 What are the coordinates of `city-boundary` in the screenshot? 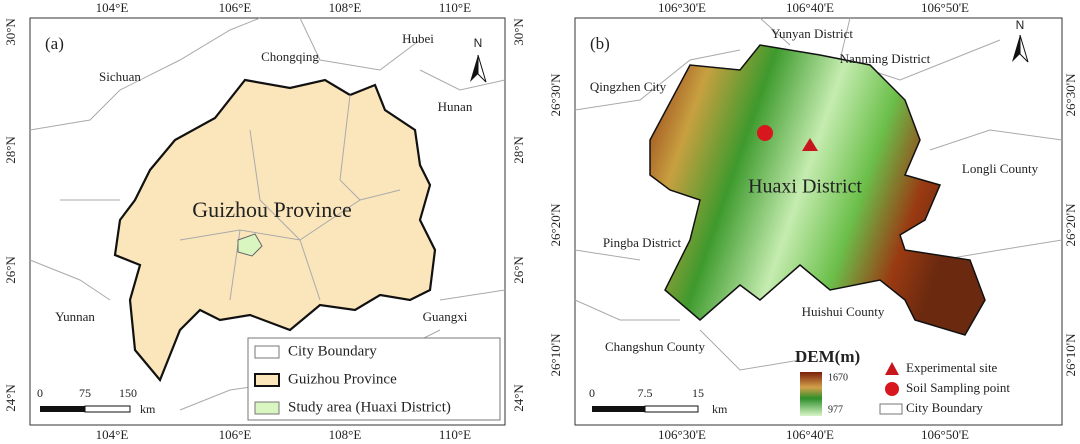 It's located at (290, 197).